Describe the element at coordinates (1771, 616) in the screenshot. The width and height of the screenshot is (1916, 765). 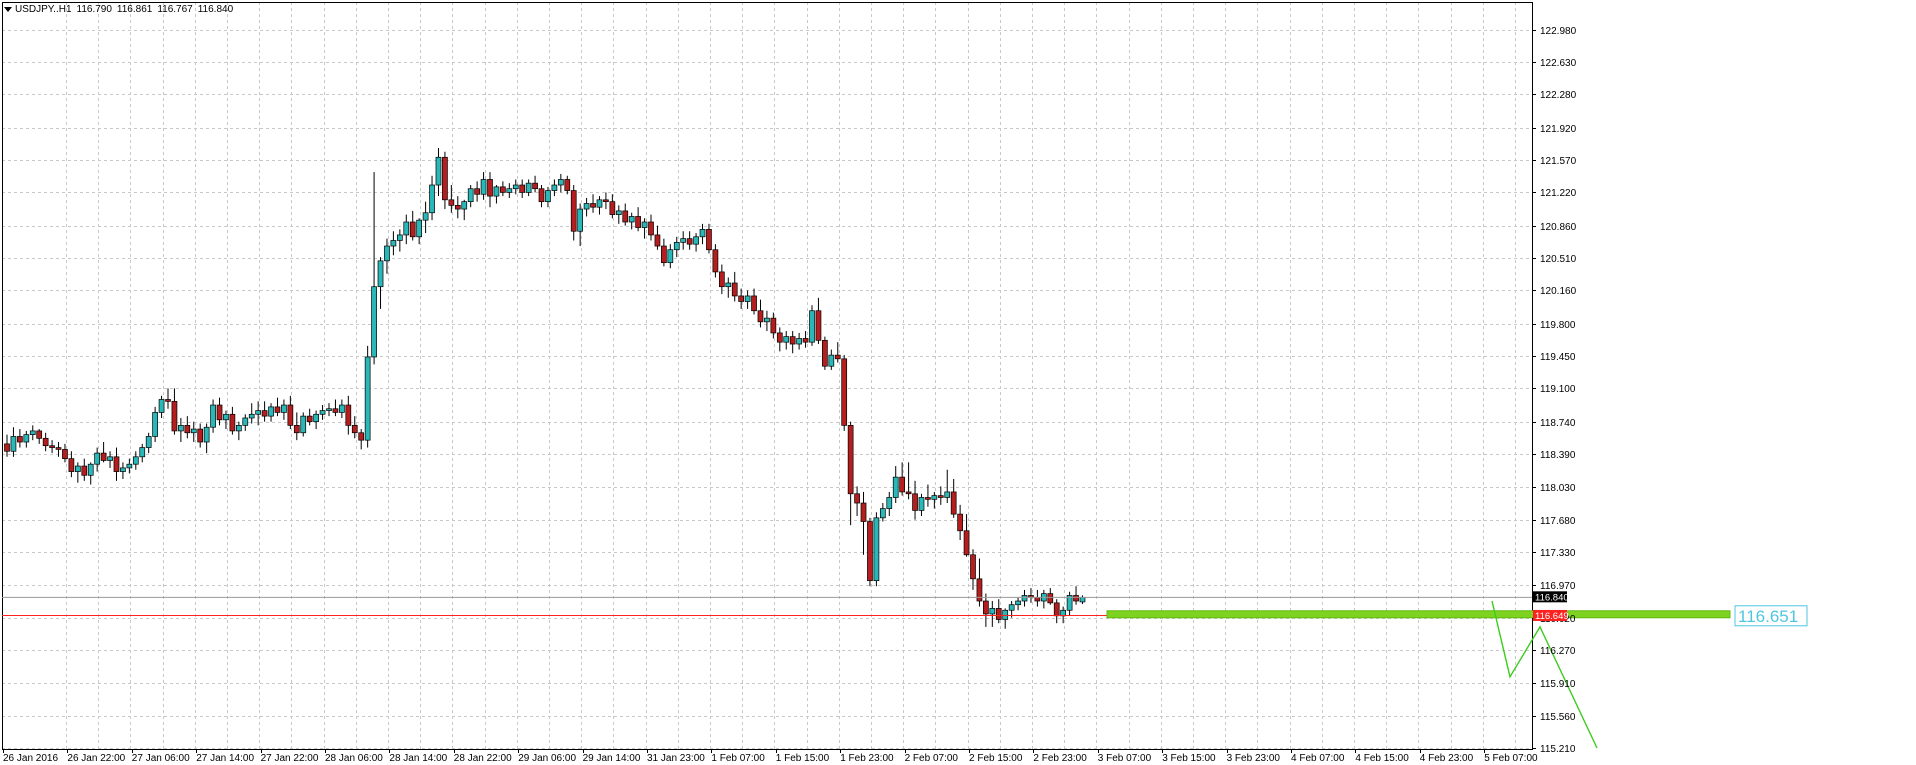
I see `support-label-box` at that location.